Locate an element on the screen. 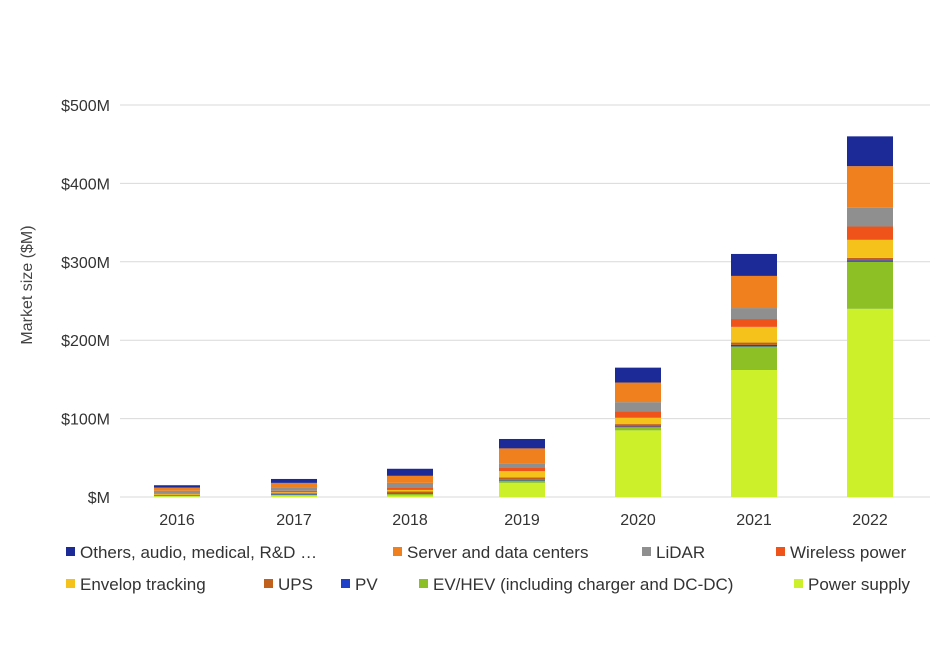 The width and height of the screenshot is (948, 649). x-axis: 2016 2017 2018 2019 2020 2021 2022 is located at coordinates (523, 520).